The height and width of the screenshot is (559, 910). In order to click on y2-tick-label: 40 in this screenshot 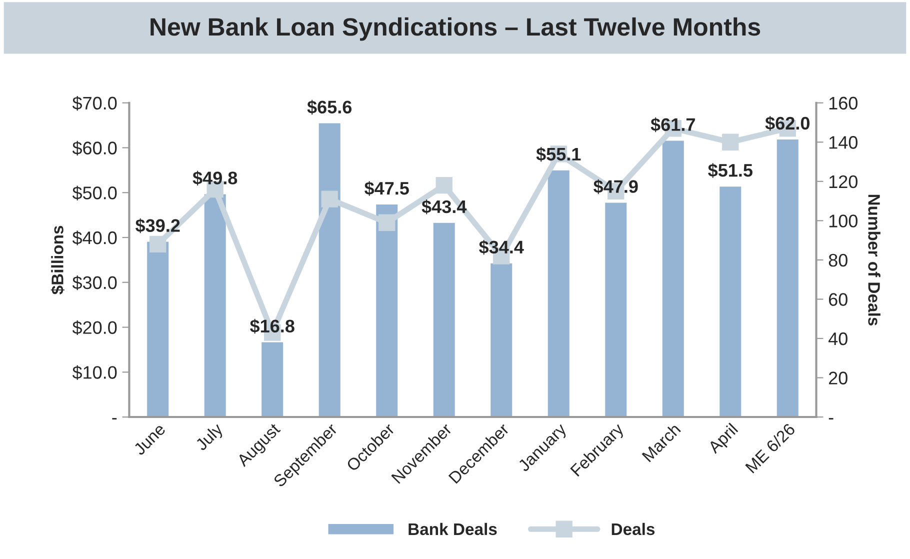, I will do `click(838, 339)`.